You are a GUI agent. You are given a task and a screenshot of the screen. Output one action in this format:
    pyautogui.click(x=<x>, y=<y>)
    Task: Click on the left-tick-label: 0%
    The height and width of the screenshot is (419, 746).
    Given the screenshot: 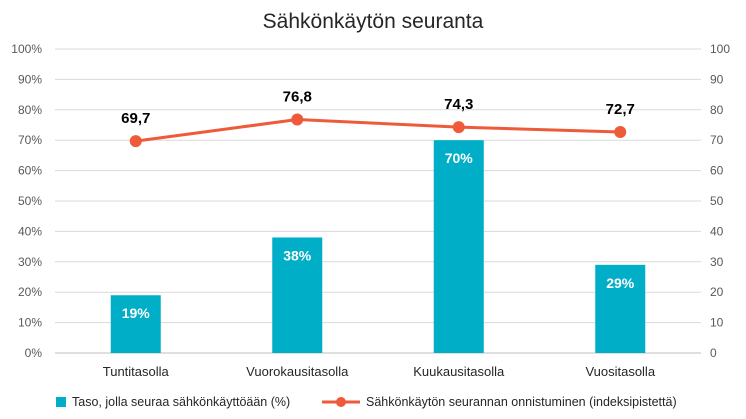 What is the action you would take?
    pyautogui.click(x=34, y=353)
    